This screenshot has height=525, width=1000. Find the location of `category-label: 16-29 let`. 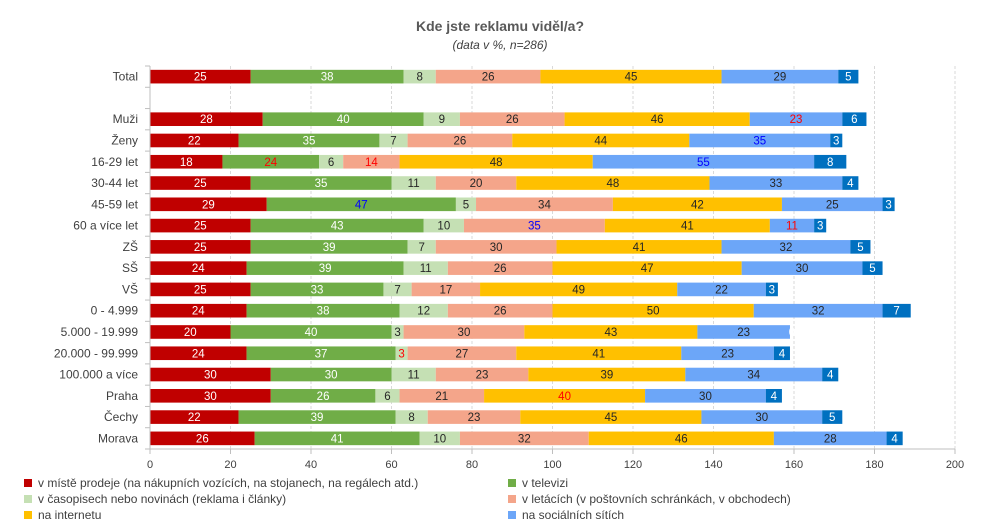

category-label: 16-29 let is located at coordinates (114, 162).